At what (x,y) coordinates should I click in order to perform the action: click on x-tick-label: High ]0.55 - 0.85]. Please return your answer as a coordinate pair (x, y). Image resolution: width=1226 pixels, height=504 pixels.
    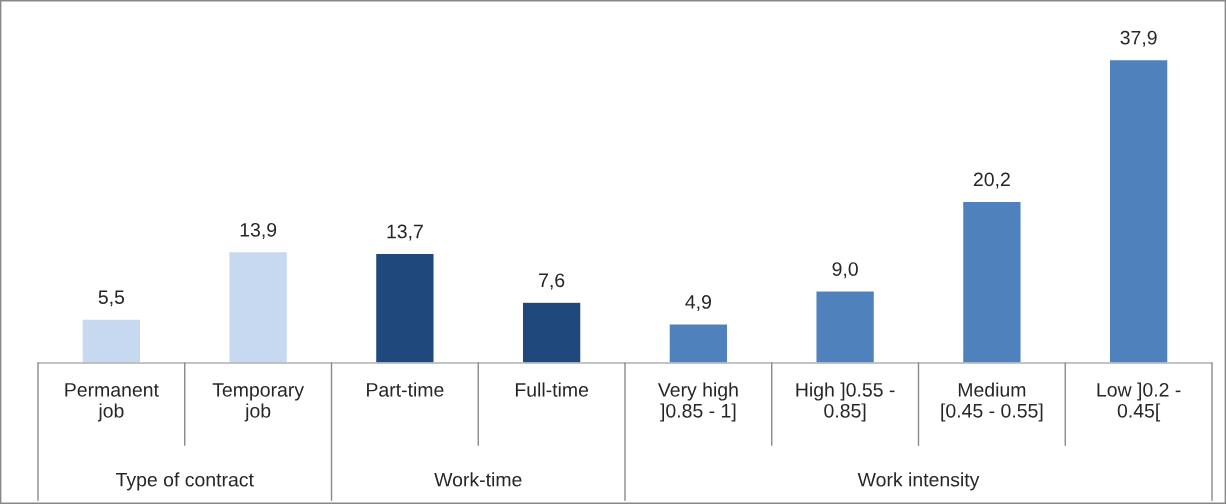
    Looking at the image, I should click on (845, 402).